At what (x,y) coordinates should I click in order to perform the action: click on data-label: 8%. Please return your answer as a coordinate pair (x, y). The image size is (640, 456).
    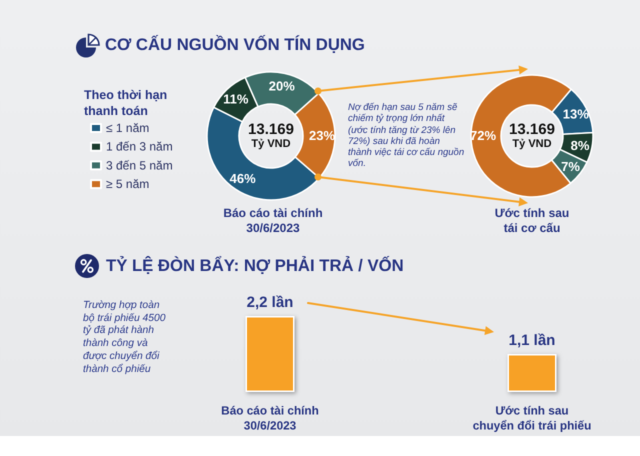
    Looking at the image, I should click on (580, 146).